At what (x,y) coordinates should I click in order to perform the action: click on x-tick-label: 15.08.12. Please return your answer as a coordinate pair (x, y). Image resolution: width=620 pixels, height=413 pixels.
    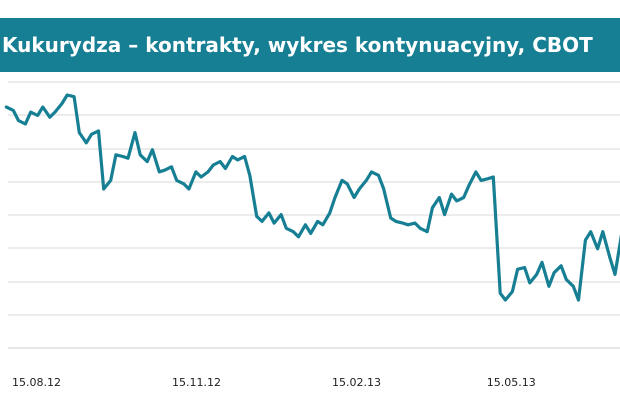
    Looking at the image, I should click on (36, 382).